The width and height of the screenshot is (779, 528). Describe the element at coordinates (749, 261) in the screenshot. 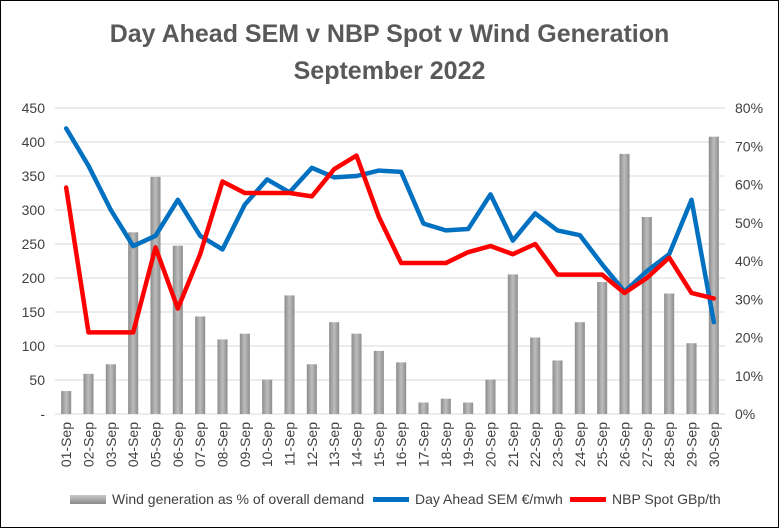

I see `right-axis-tick-label: 40%` at that location.